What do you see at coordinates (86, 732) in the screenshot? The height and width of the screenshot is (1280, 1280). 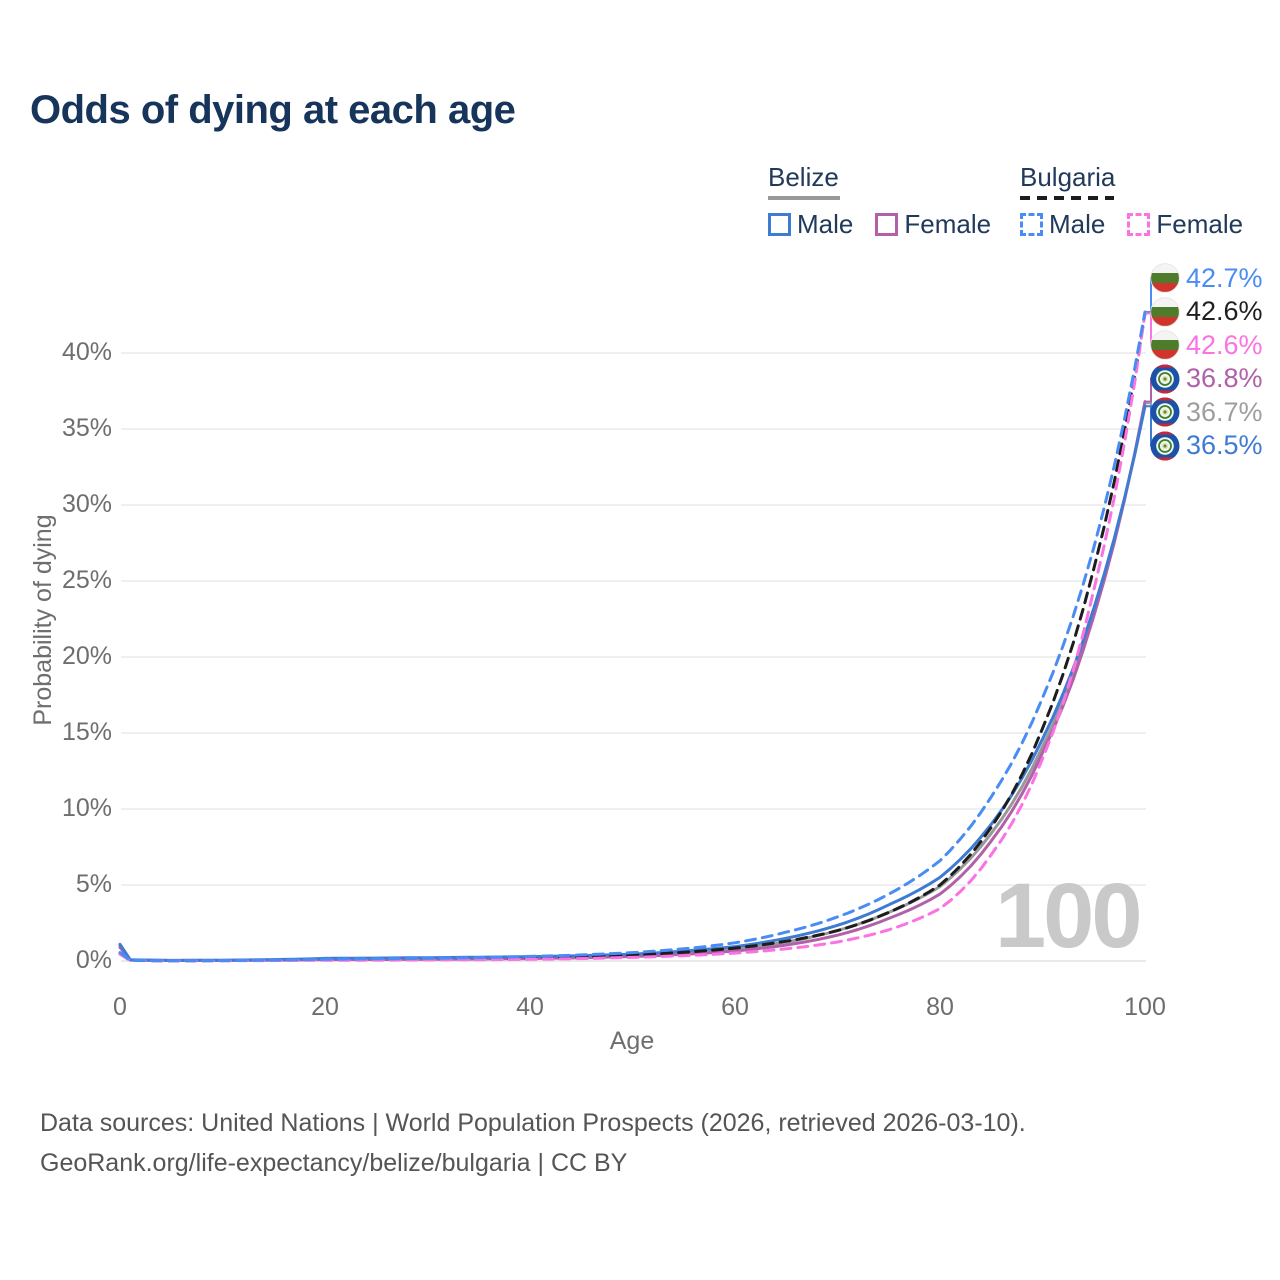 I see `y-tick-label: 15%` at bounding box center [86, 732].